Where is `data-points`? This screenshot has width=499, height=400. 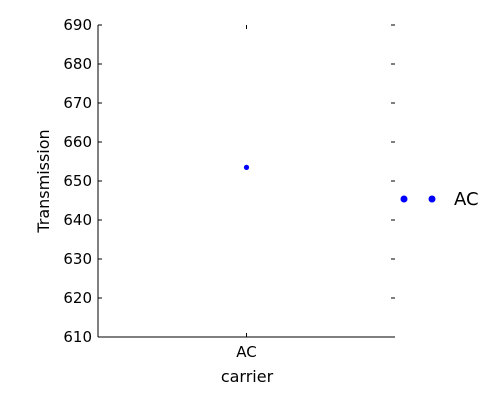
data-points is located at coordinates (246, 167).